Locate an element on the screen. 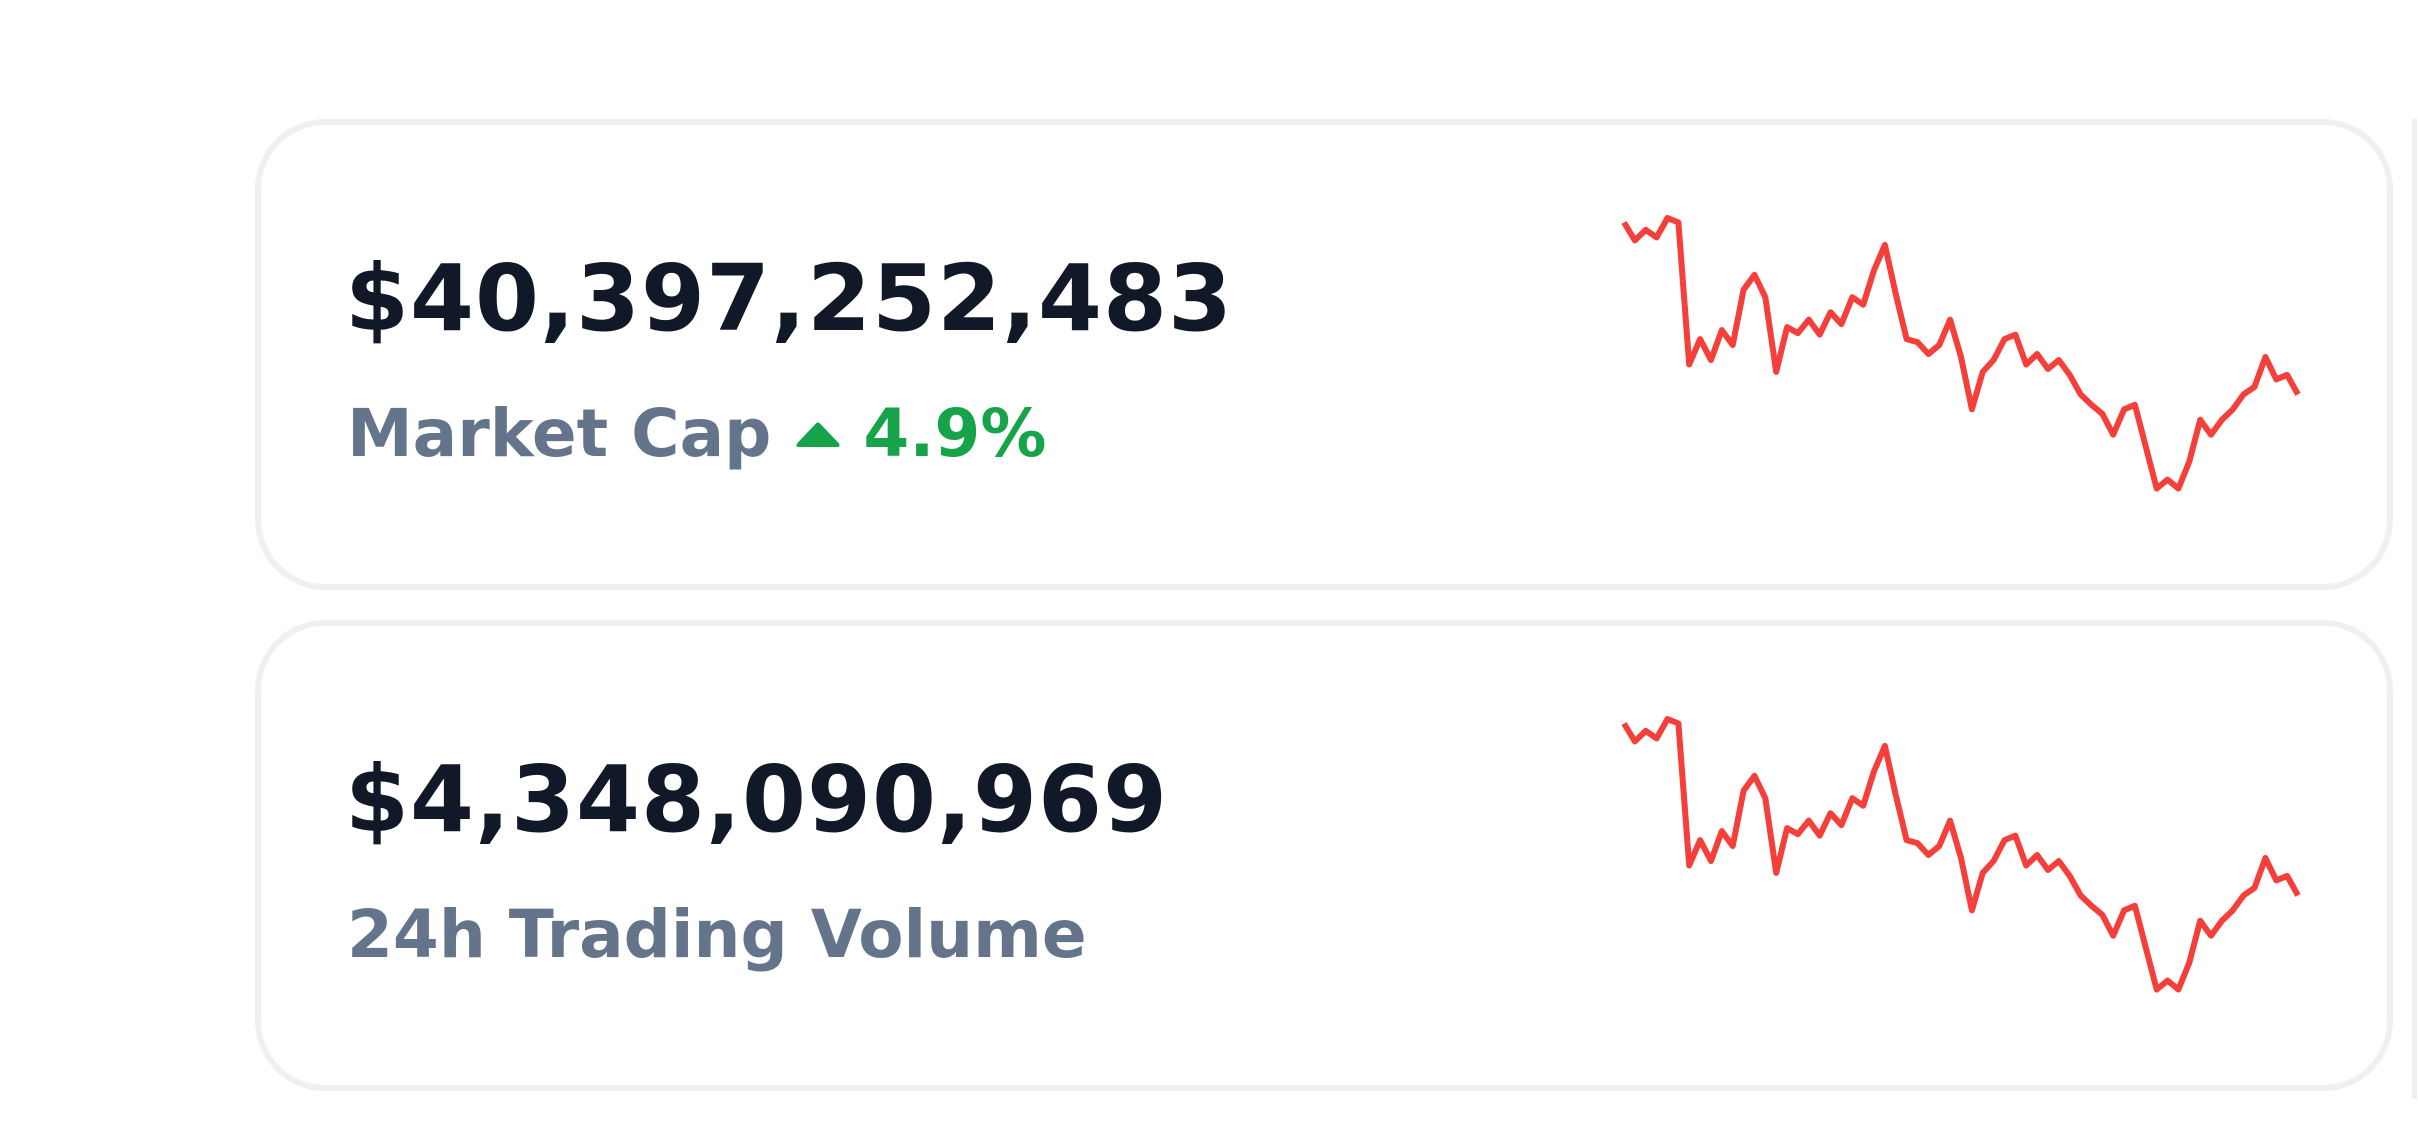 The image size is (2418, 1134). stat-label: Market Cap is located at coordinates (559, 433).